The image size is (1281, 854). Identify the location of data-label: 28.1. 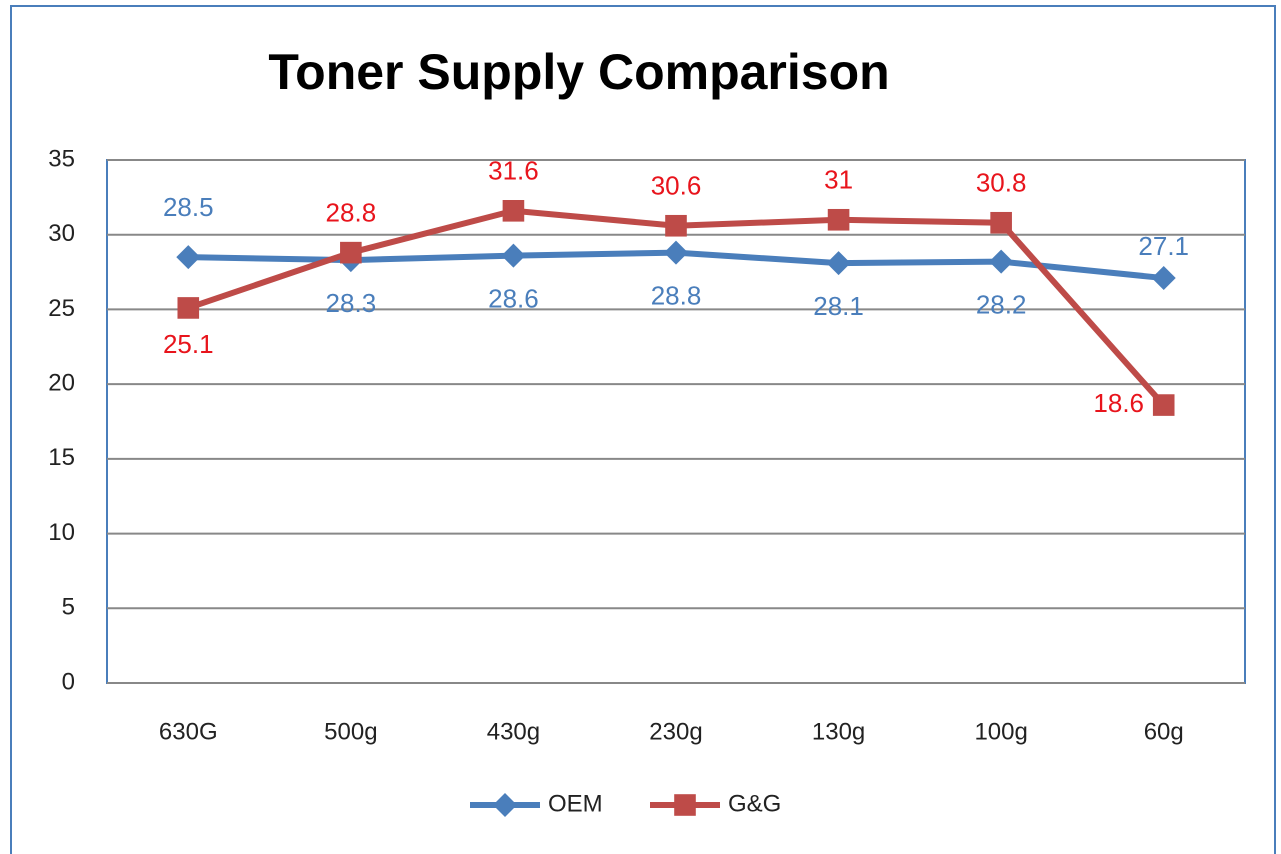
(838, 306).